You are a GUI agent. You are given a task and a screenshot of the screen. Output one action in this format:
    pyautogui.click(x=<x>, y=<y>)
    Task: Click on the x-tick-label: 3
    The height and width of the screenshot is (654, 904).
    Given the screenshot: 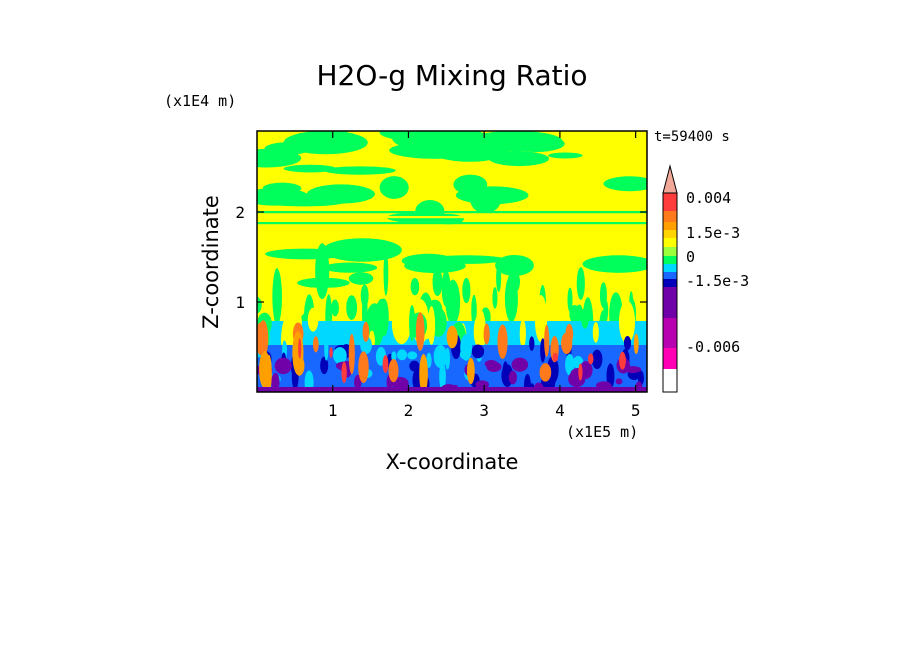 What is the action you would take?
    pyautogui.click(x=484, y=410)
    